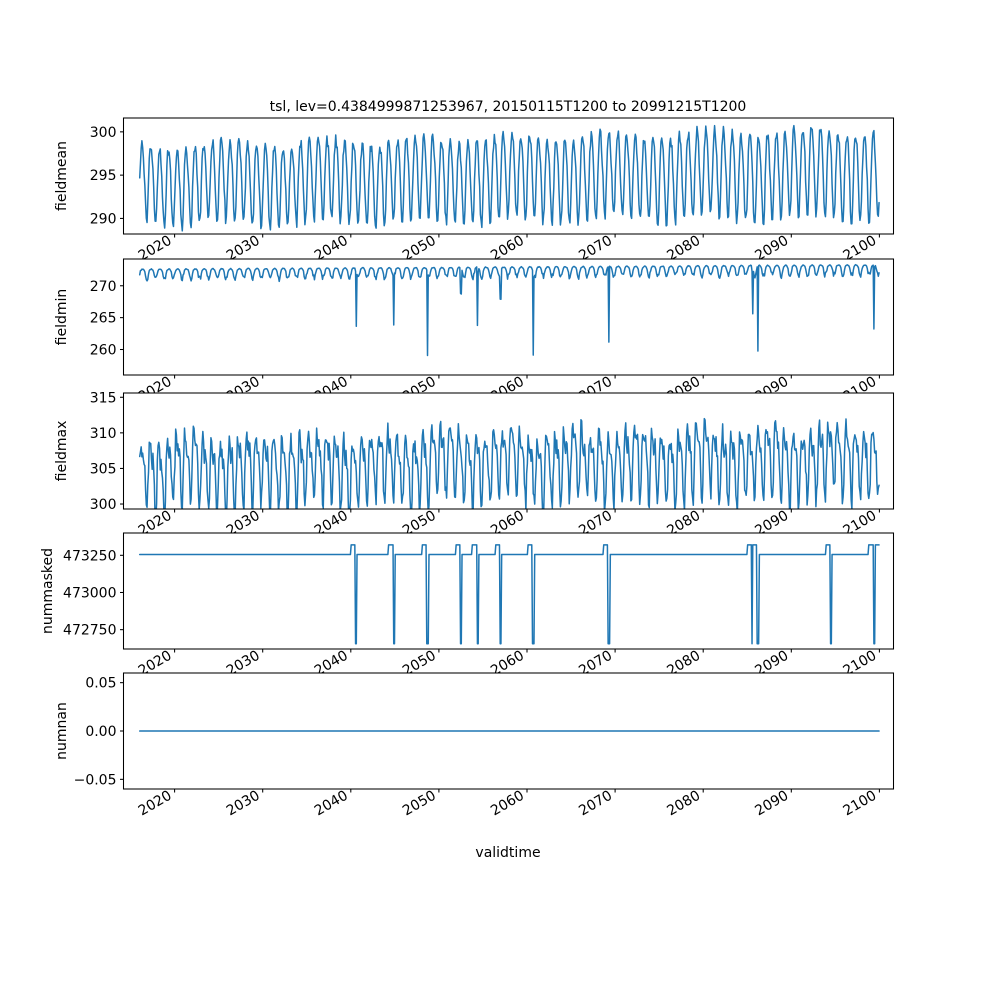 The width and height of the screenshot is (1000, 1000). I want to click on plot-area-nummasked, so click(508, 591).